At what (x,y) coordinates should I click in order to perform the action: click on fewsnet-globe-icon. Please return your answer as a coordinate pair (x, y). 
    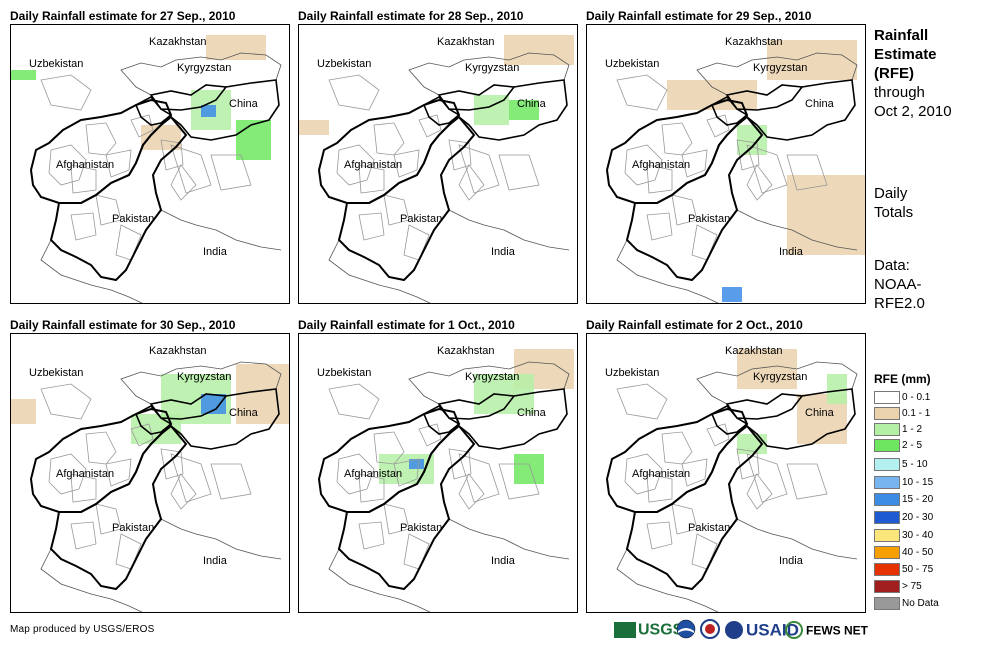
    Looking at the image, I should click on (794, 630).